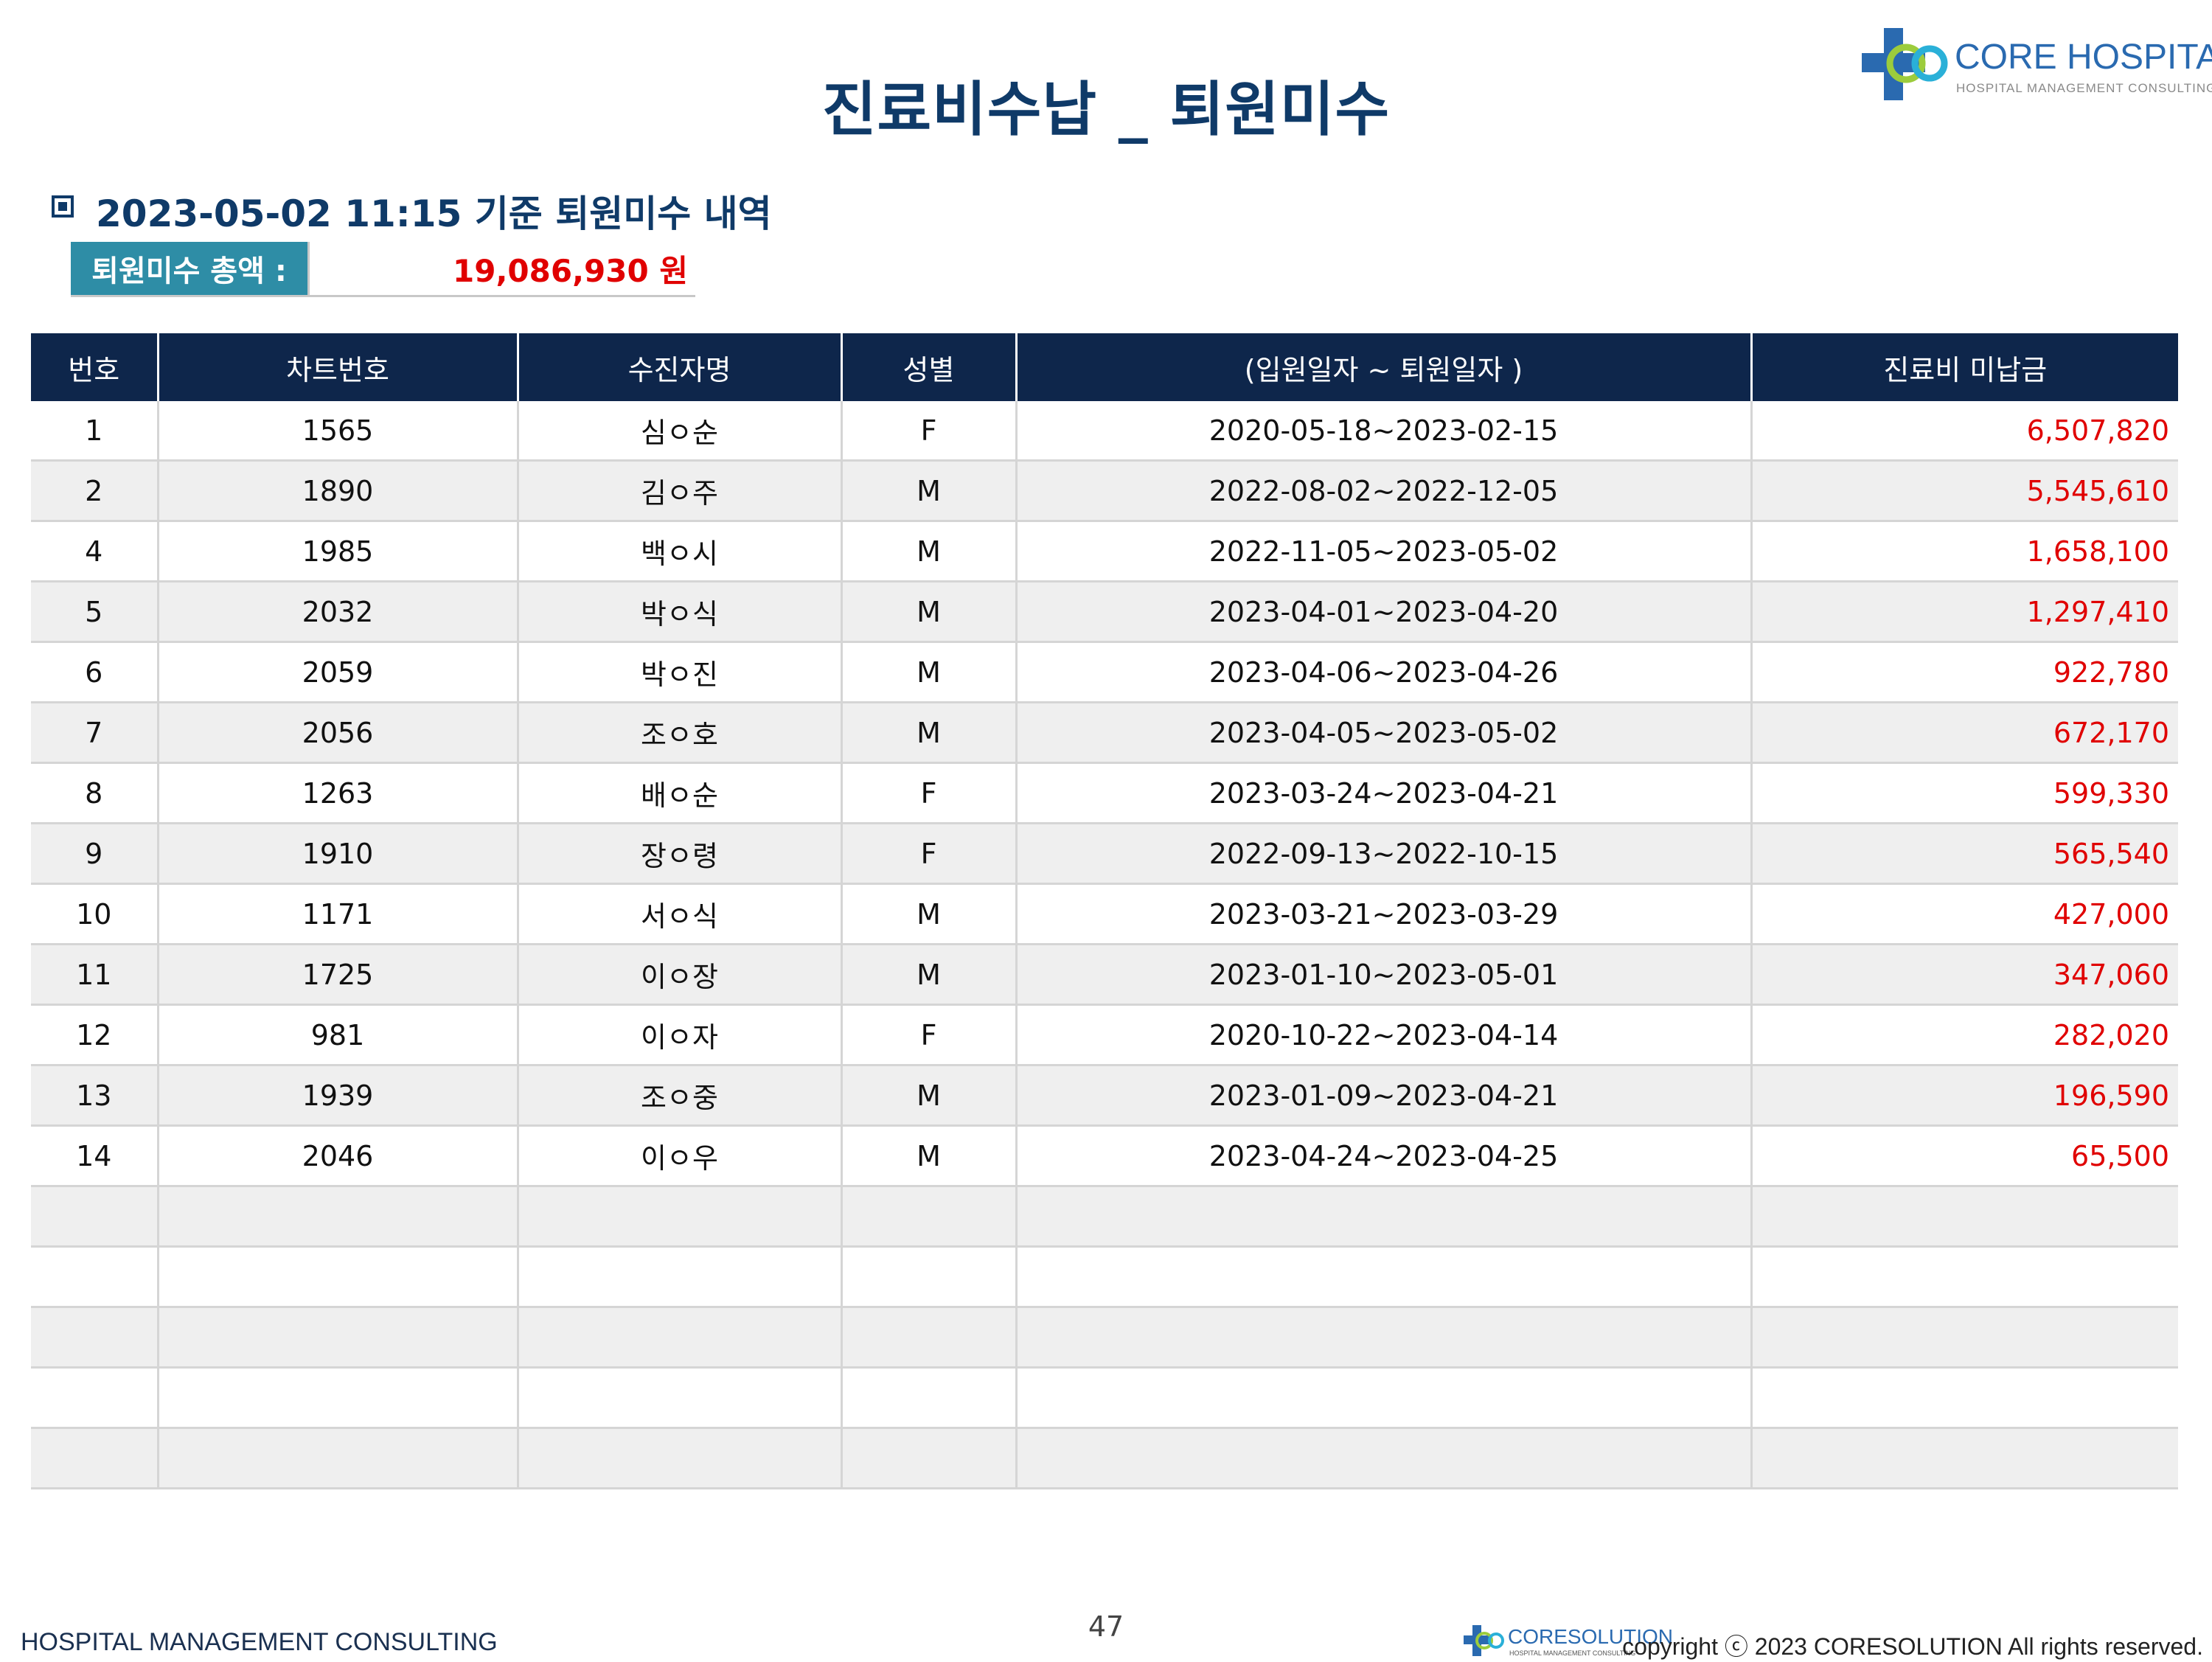 The height and width of the screenshot is (1662, 2212). Describe the element at coordinates (337, 854) in the screenshot. I see `cell-chart-number: 1910` at that location.